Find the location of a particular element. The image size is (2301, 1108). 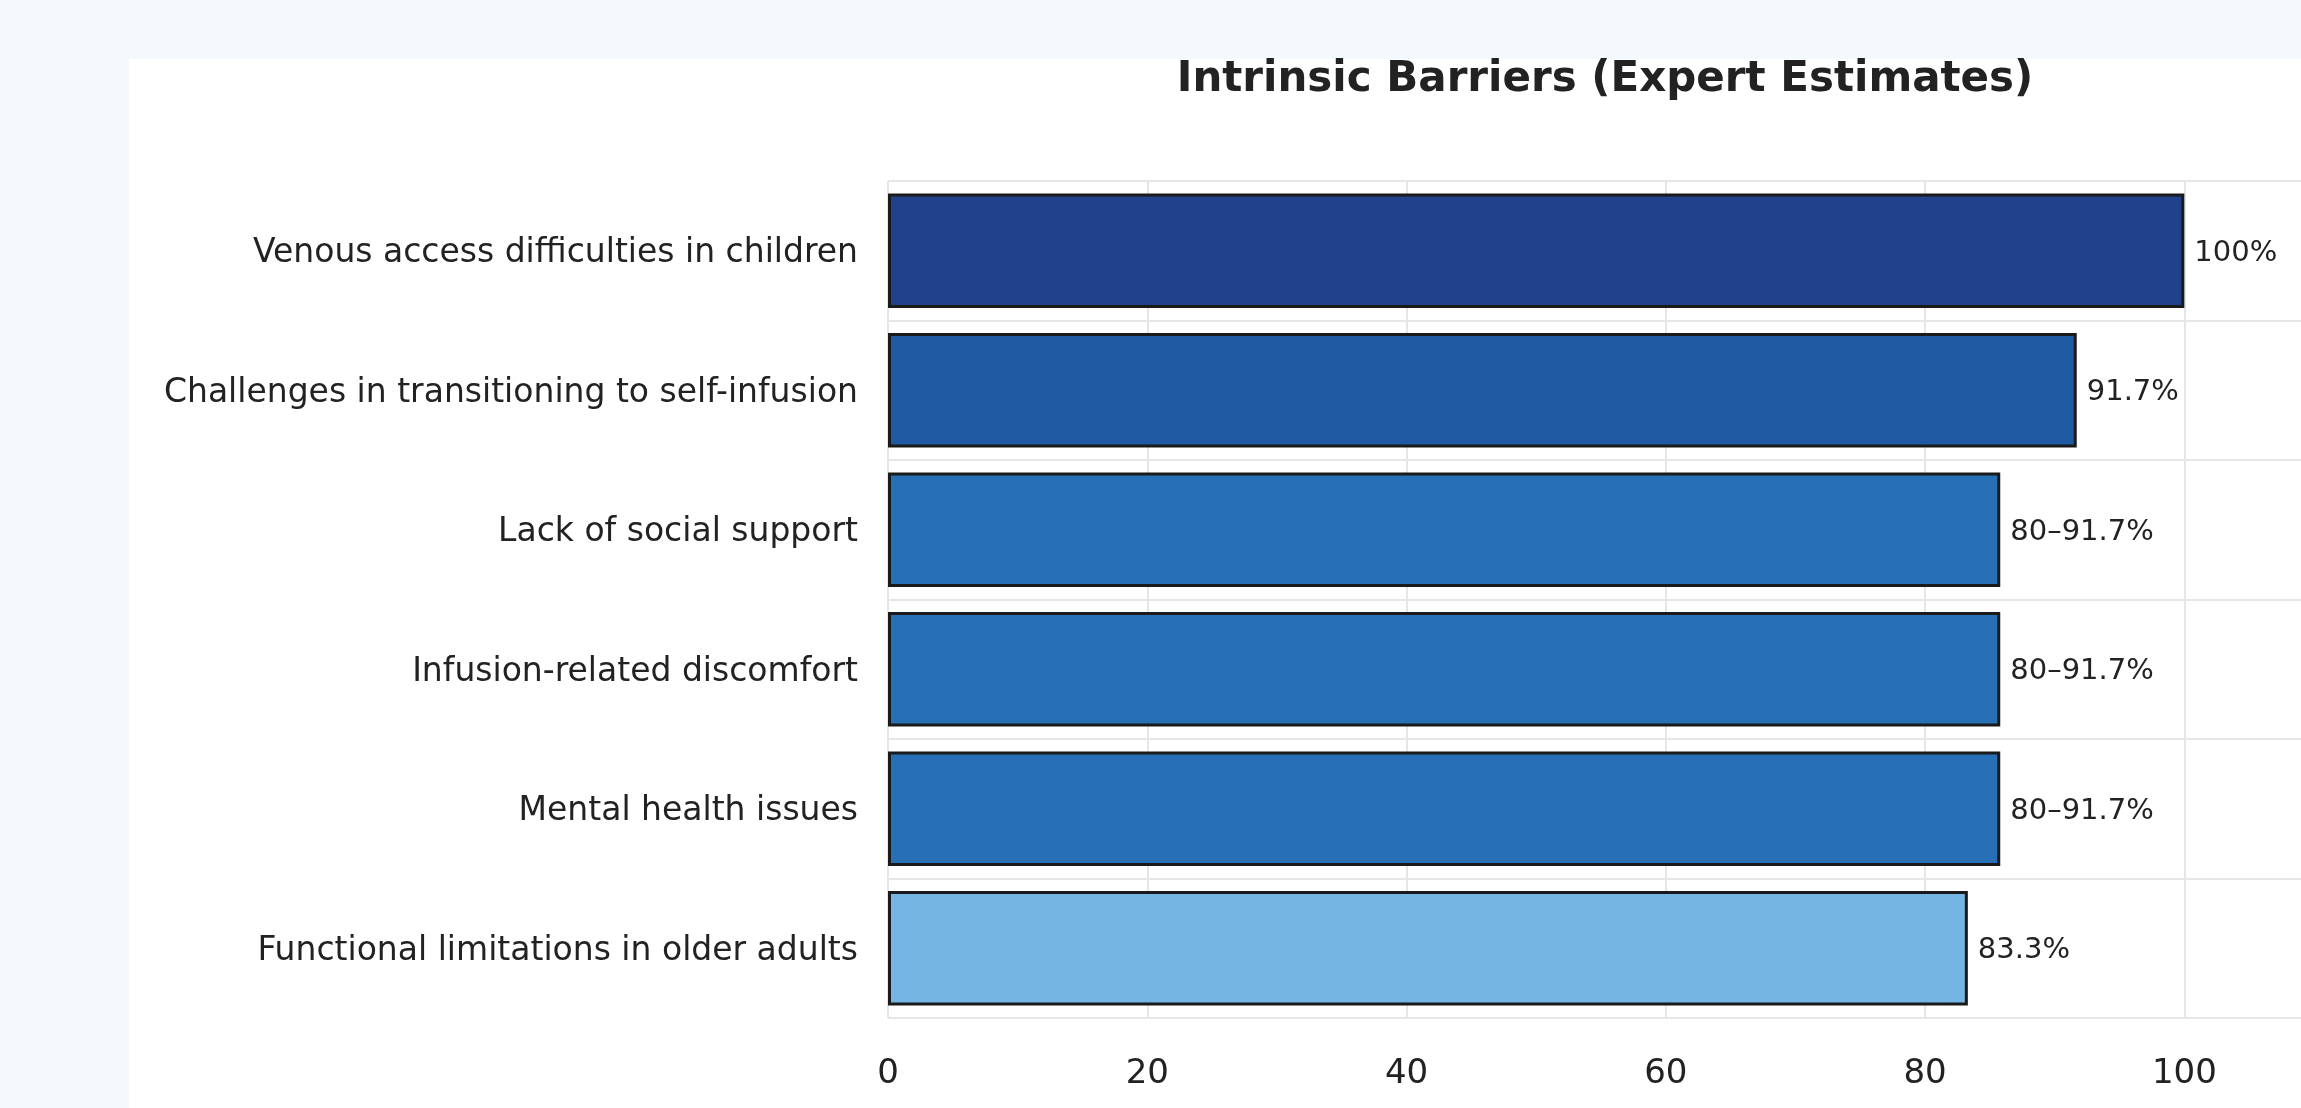

y-tick-label: Infusion-related discomfort is located at coordinates (635, 669).